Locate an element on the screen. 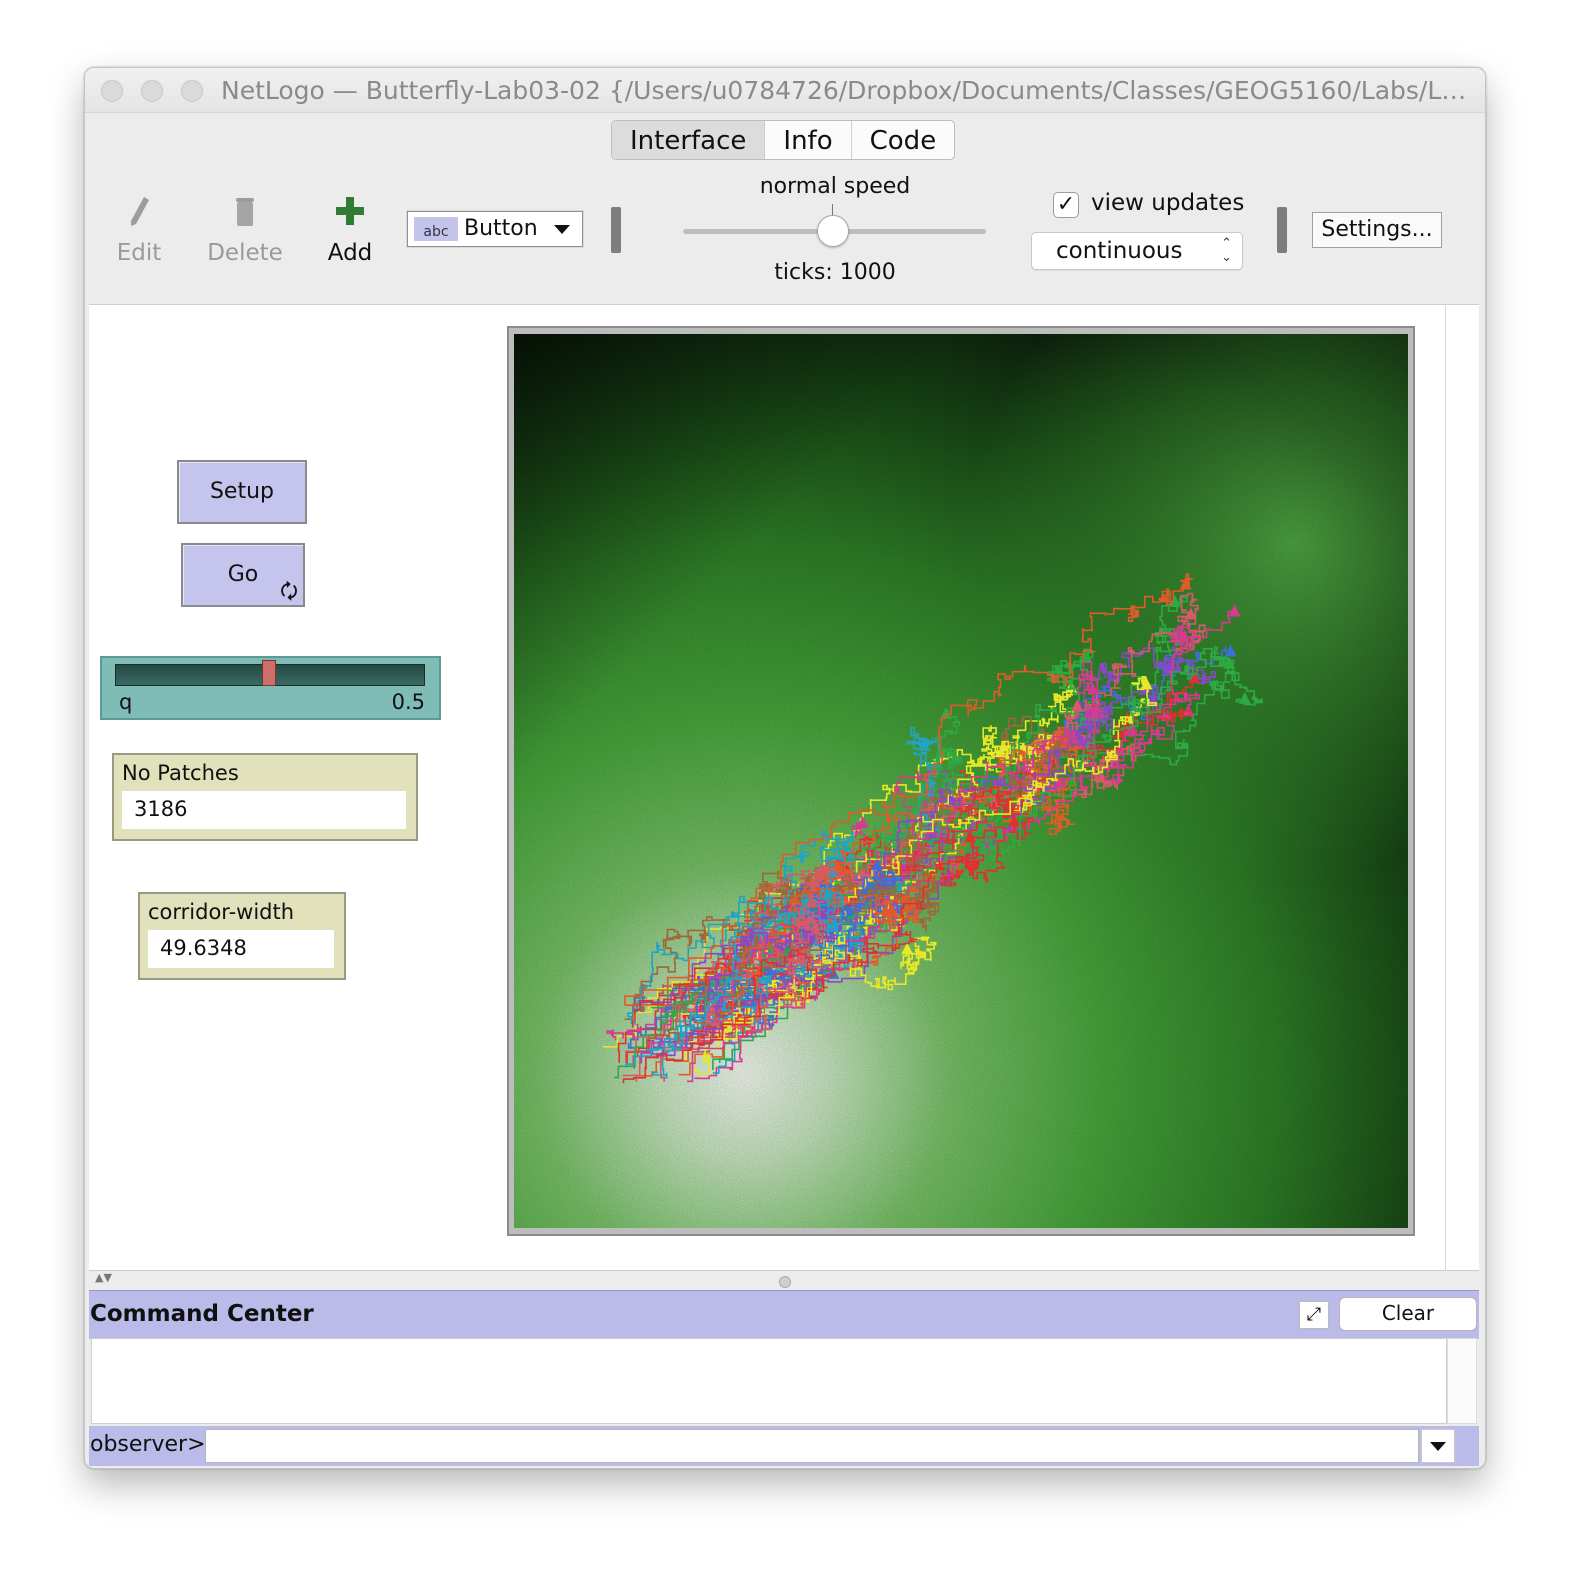 This screenshot has height=1580, width=1580. monitor-corridor-width: corridor-width 49.6348 is located at coordinates (242, 936).